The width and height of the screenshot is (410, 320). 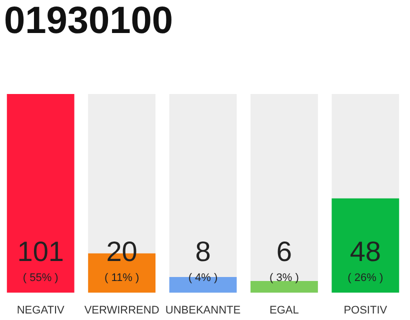 I want to click on x-tick-label: UNBEKANNTE, so click(x=203, y=310).